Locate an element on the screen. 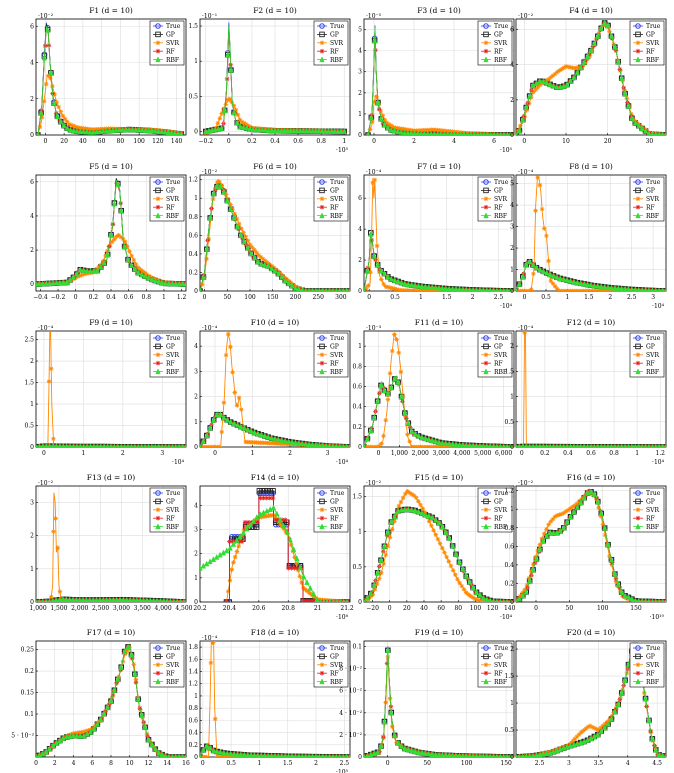 This screenshot has width=674, height=773. x-tick-label: 100 is located at coordinates (250, 297).